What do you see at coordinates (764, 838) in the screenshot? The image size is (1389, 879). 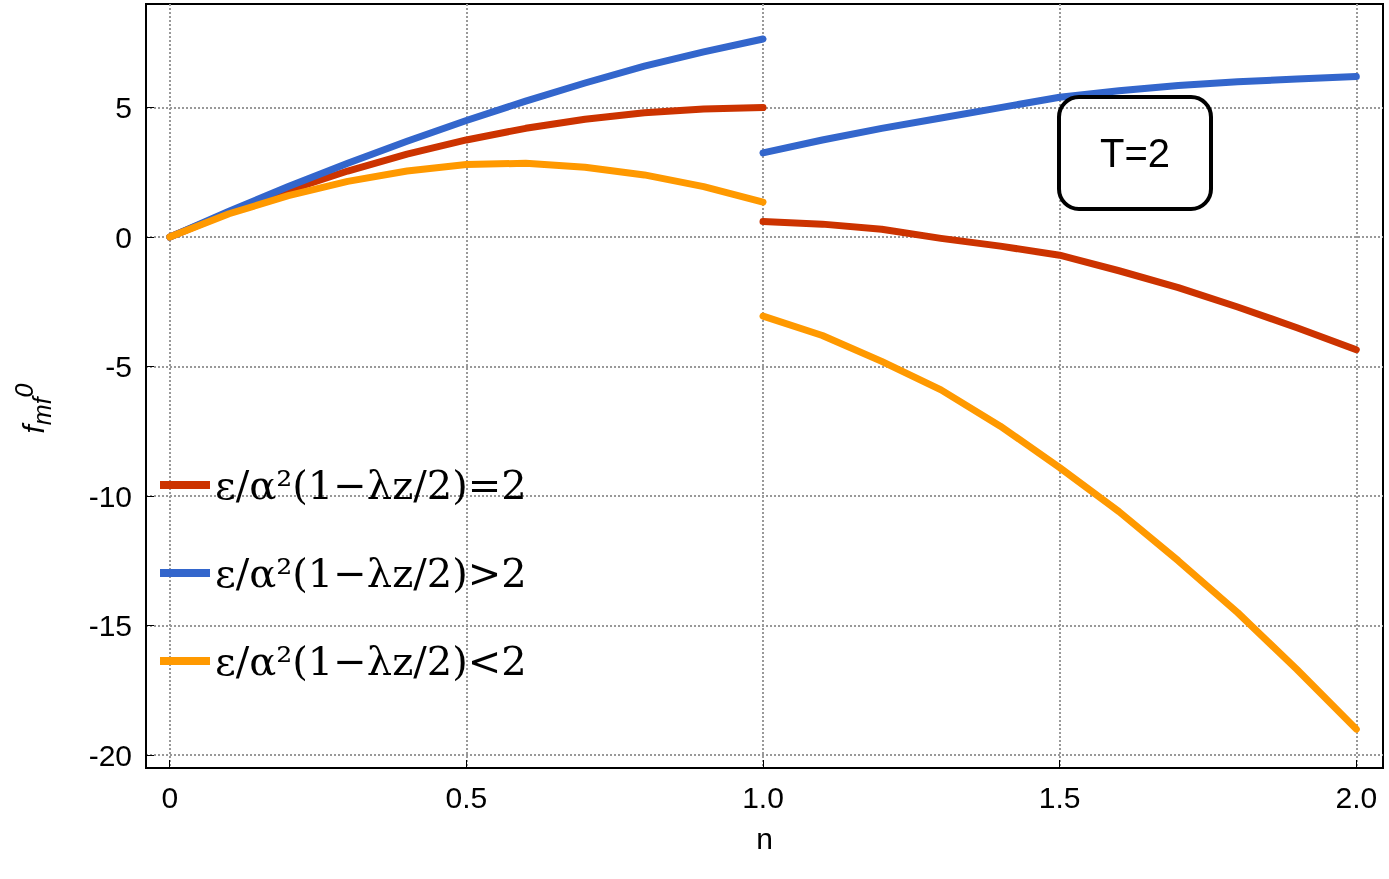 I see `x-axis-title: n` at bounding box center [764, 838].